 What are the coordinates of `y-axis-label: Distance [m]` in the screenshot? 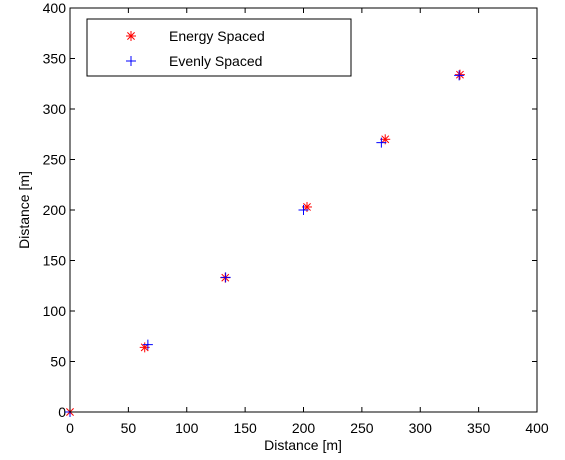 It's located at (24, 210).